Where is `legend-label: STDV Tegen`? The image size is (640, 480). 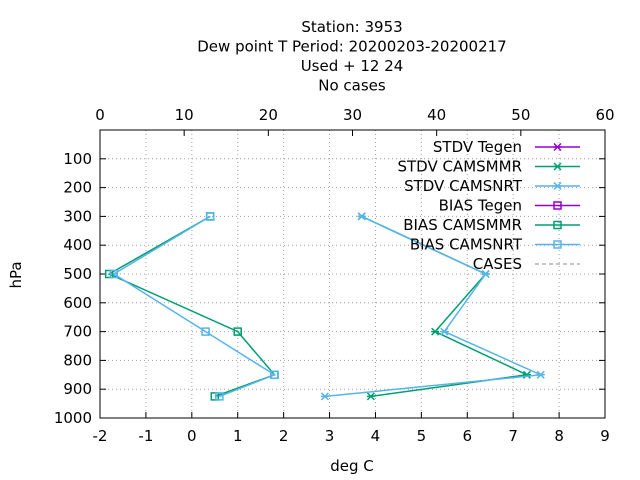
legend-label: STDV Tegen is located at coordinates (477, 147).